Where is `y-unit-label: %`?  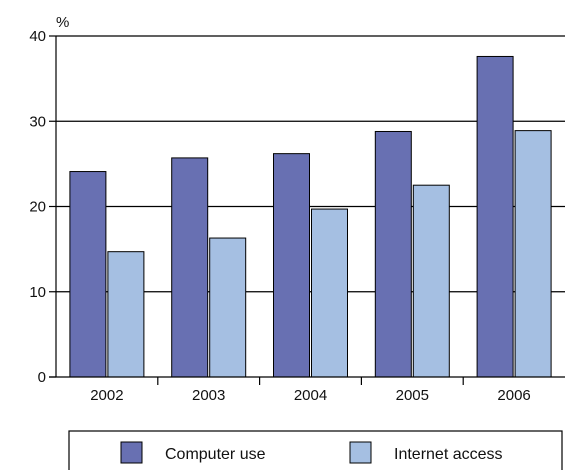
y-unit-label: % is located at coordinates (62, 22).